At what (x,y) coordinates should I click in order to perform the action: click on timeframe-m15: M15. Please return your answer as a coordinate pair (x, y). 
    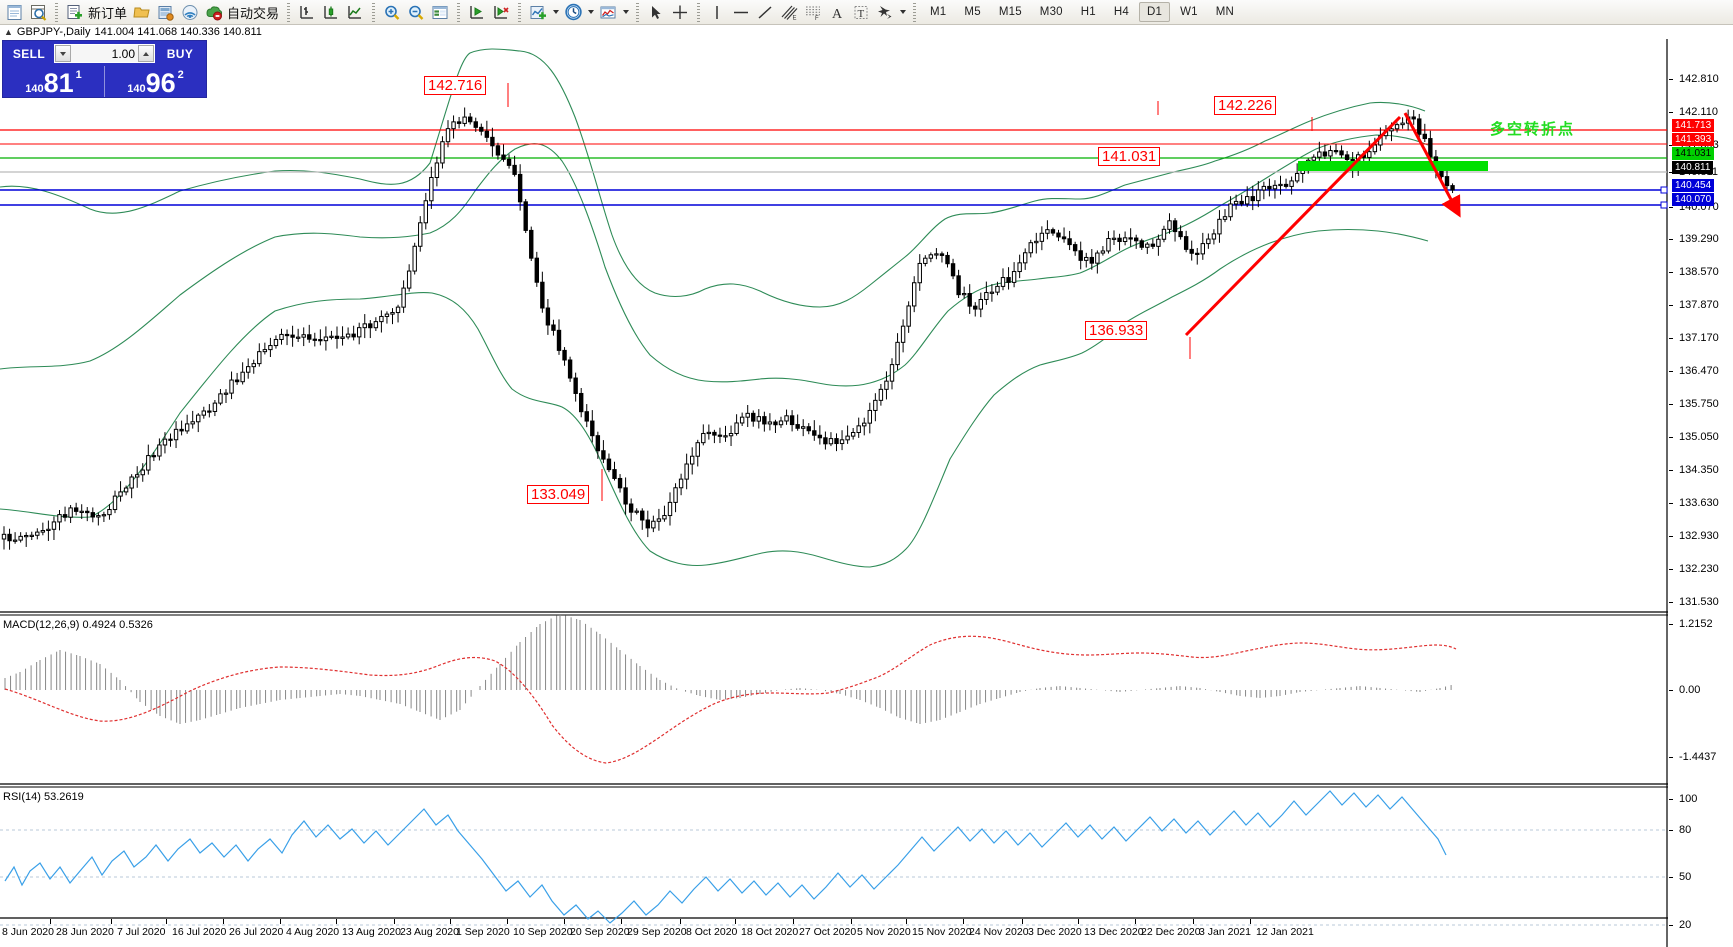
    Looking at the image, I should click on (1010, 12).